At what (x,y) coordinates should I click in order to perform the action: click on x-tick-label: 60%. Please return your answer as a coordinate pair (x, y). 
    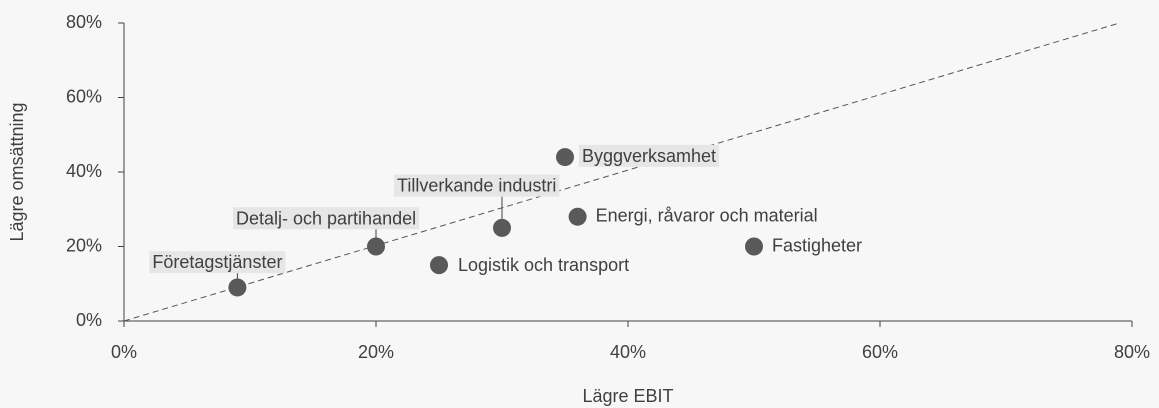
    Looking at the image, I should click on (880, 352).